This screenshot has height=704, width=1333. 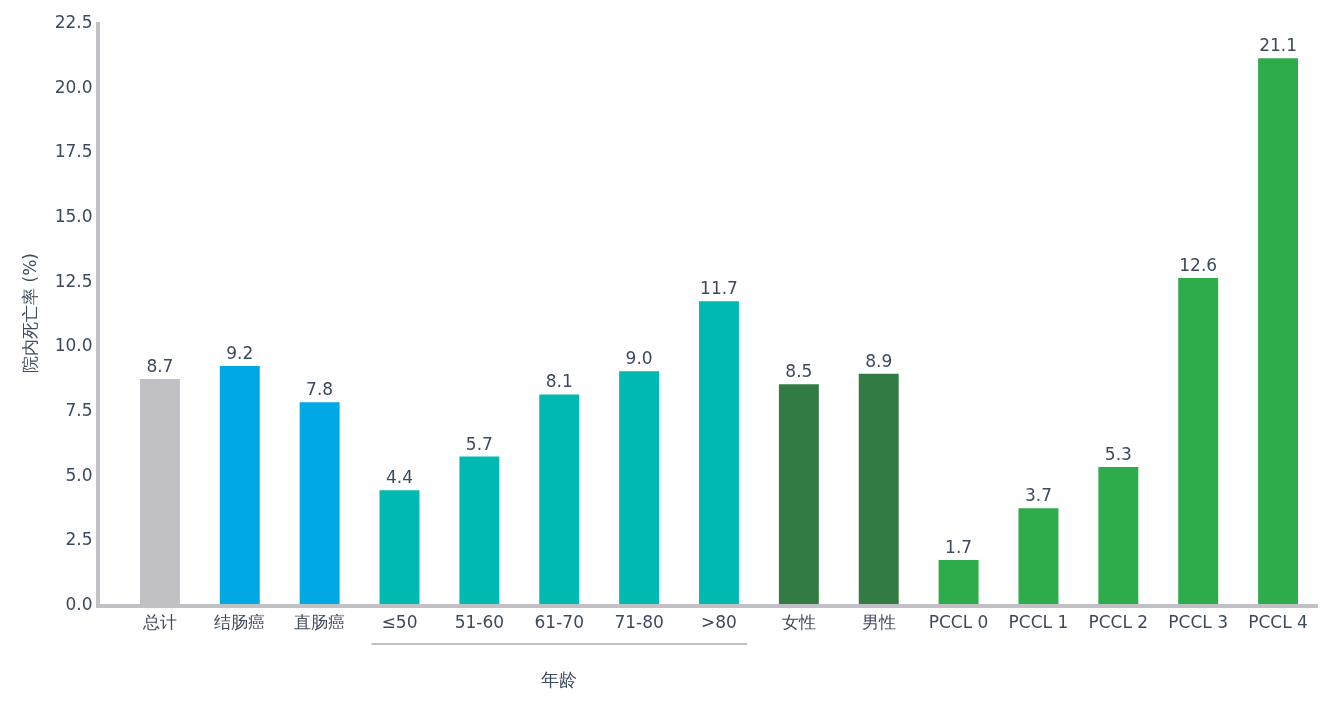 I want to click on y-tick-label: 22.5, so click(x=73, y=21).